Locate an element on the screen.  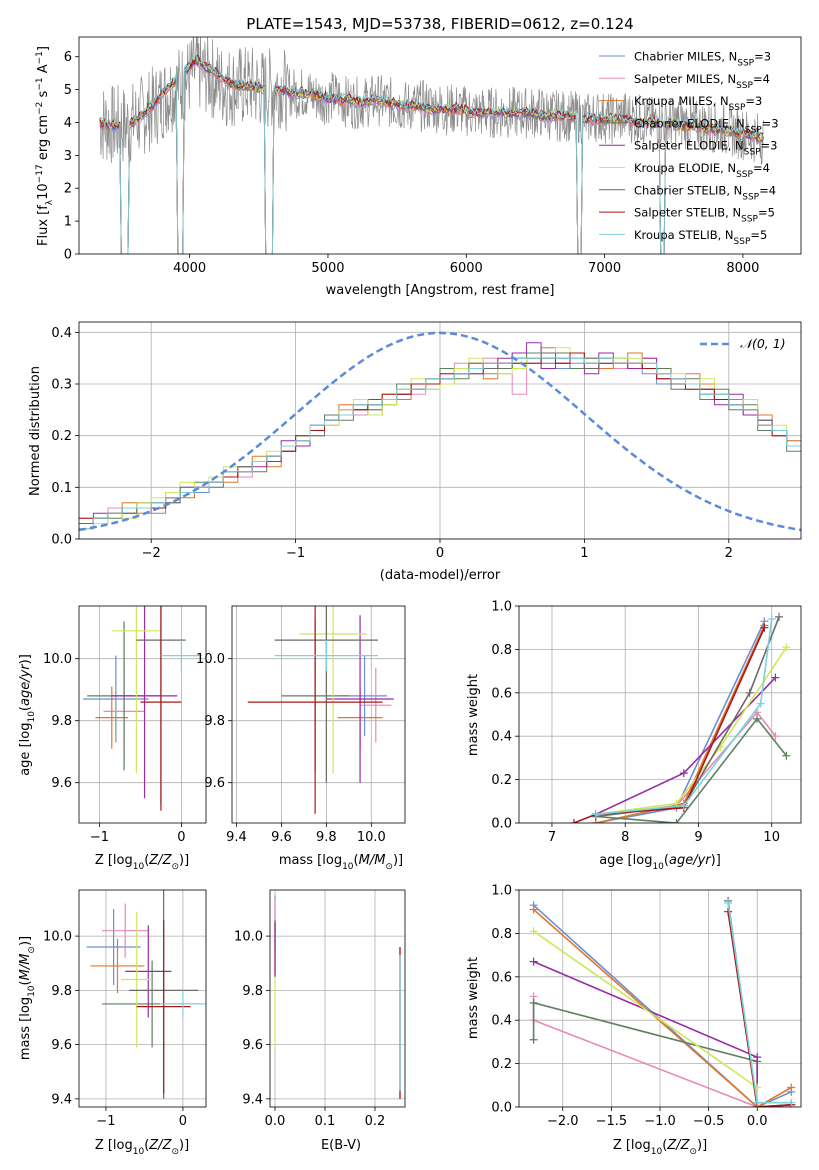
errorbar-salpeter-stelib is located at coordinates (315, 710).